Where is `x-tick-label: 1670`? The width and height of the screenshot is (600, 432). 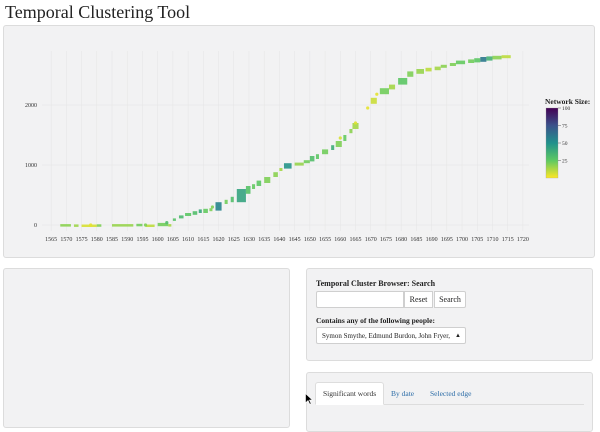
x-tick-label: 1670 is located at coordinates (371, 240).